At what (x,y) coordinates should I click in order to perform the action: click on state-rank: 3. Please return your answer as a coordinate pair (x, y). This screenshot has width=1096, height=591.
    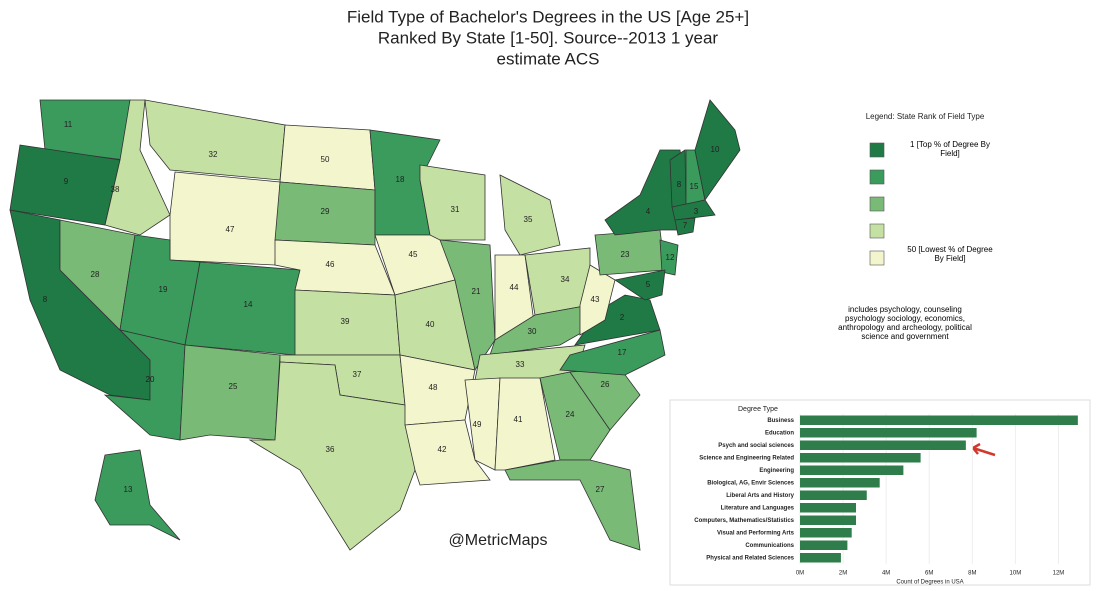
    Looking at the image, I should click on (696, 211).